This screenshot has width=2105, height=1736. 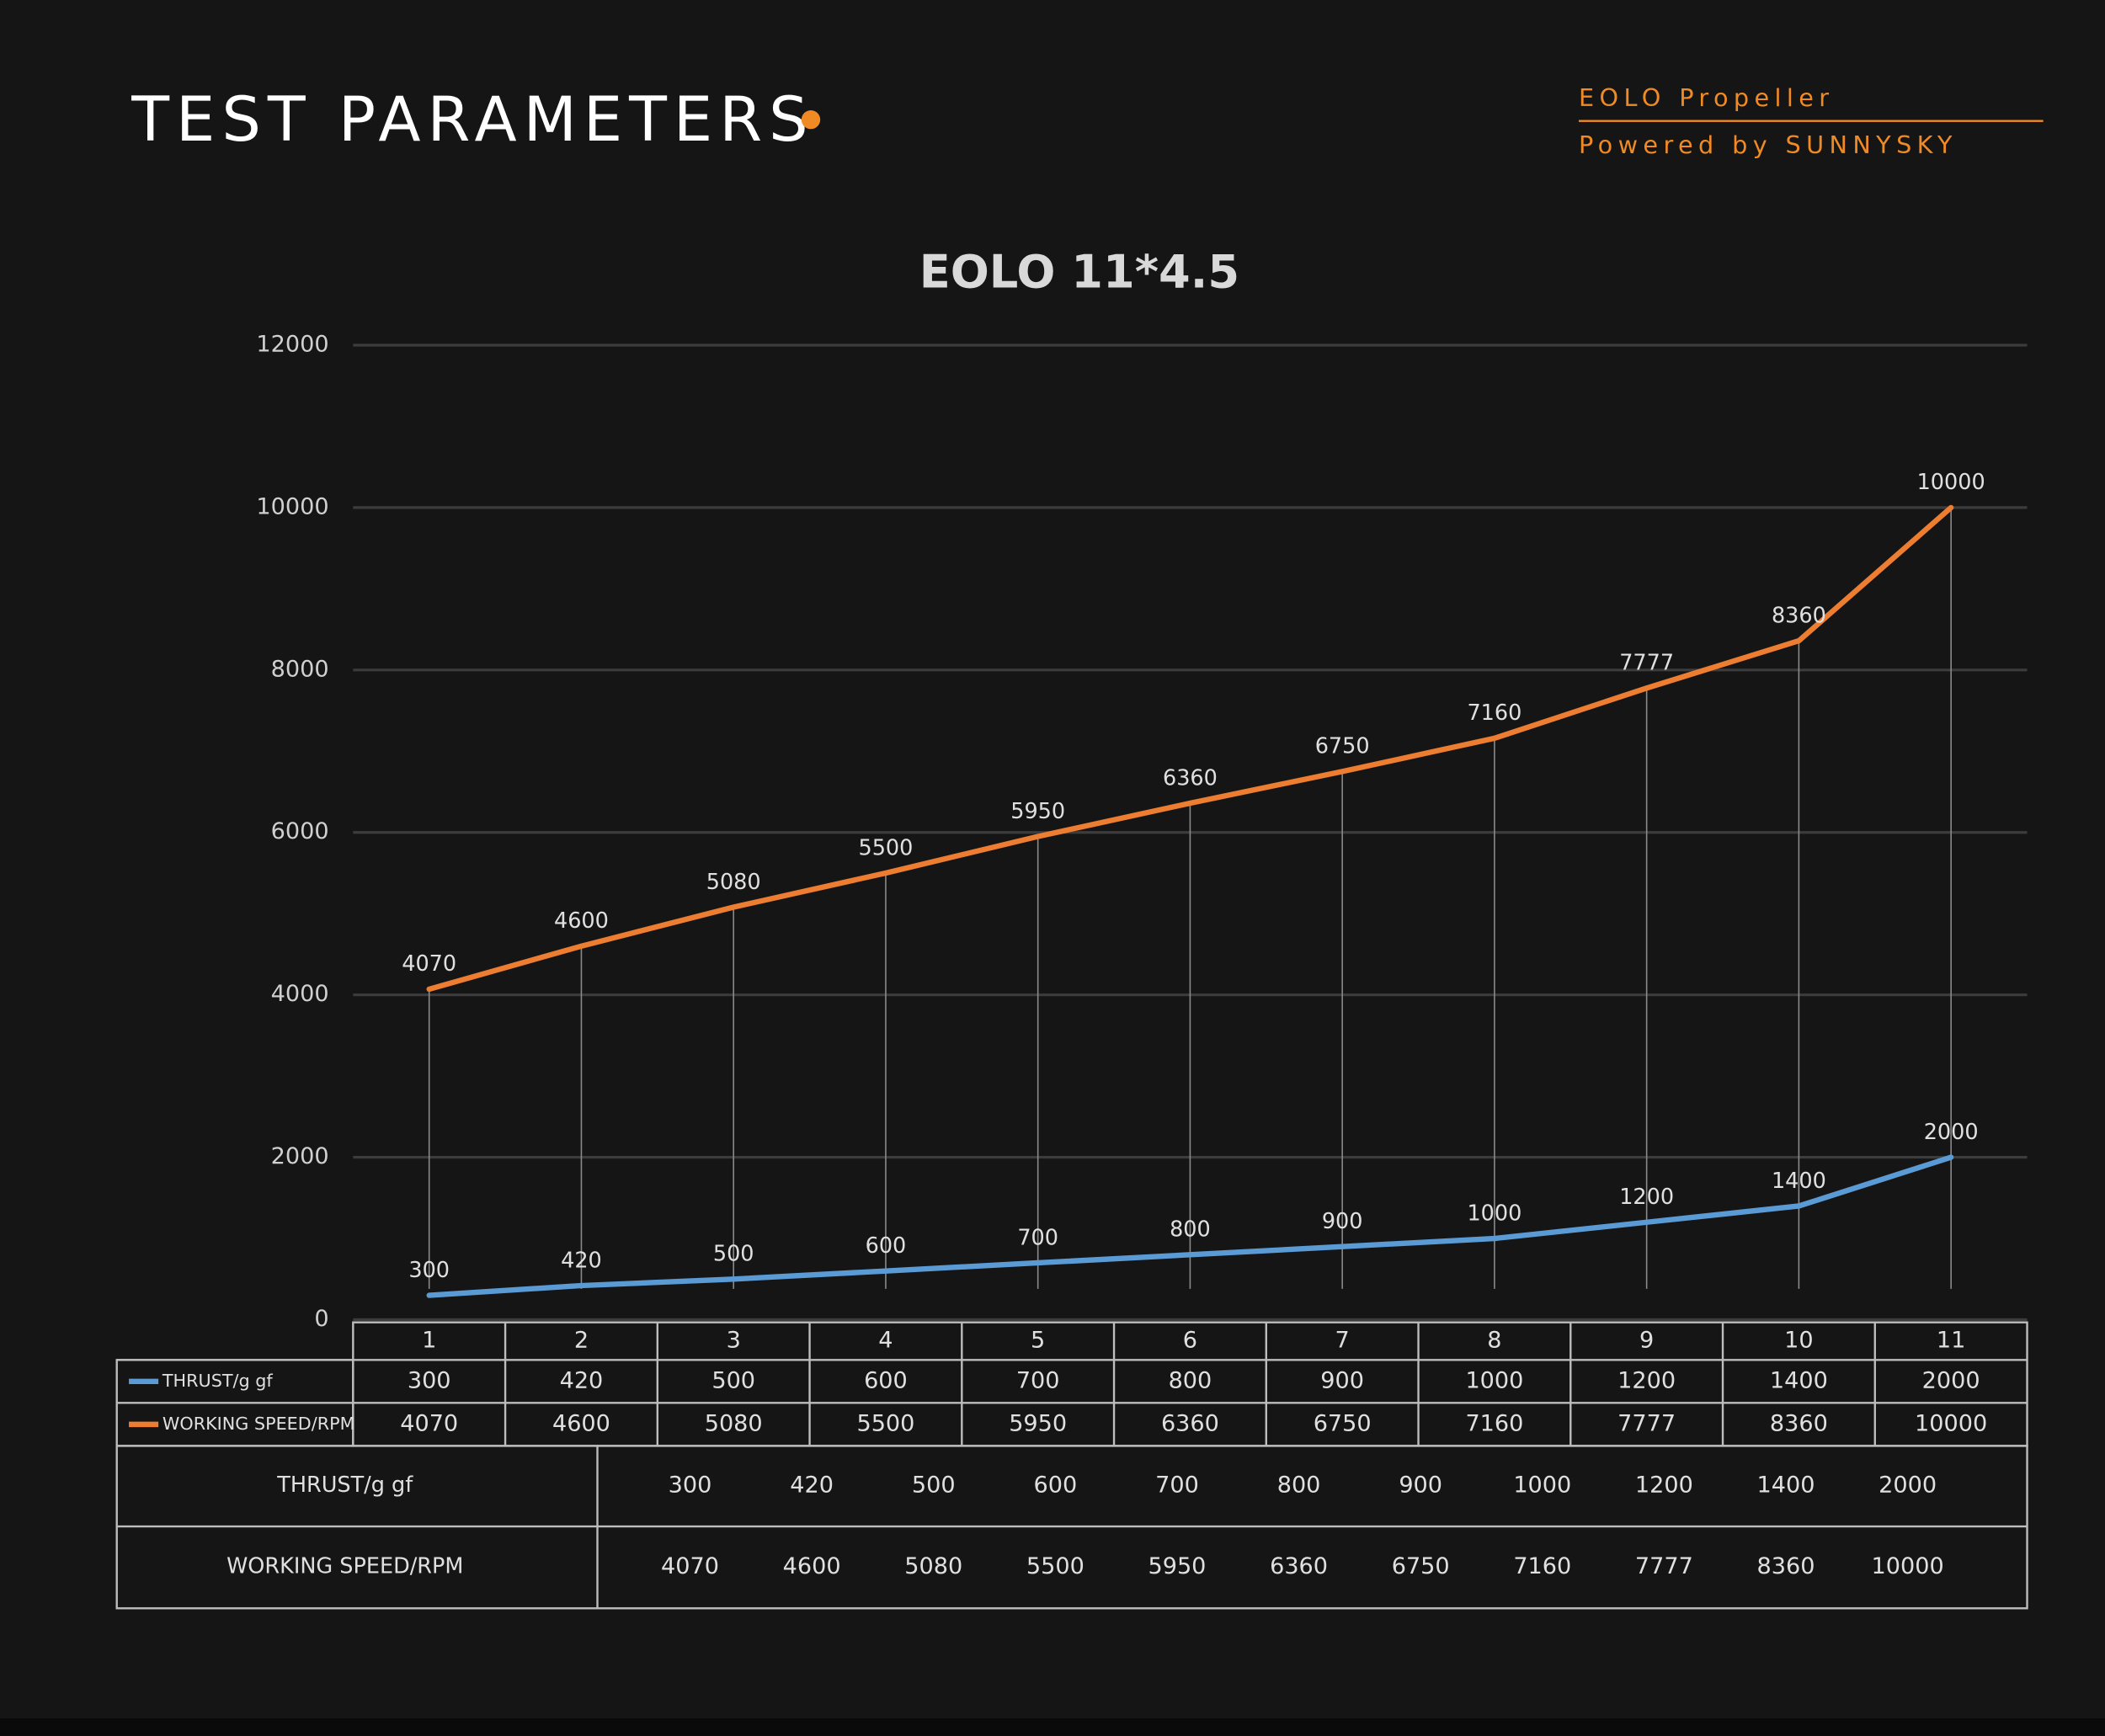 I want to click on tagline: Powered by SUNNYSKY, so click(x=1768, y=144).